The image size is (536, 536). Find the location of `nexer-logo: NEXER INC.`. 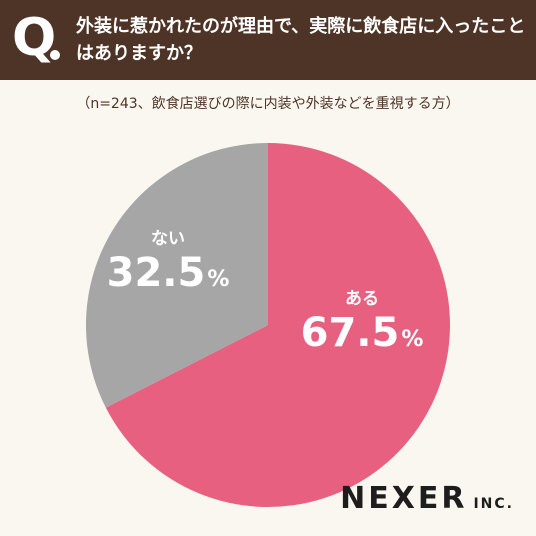

nexer-logo: NEXER INC. is located at coordinates (427, 501).